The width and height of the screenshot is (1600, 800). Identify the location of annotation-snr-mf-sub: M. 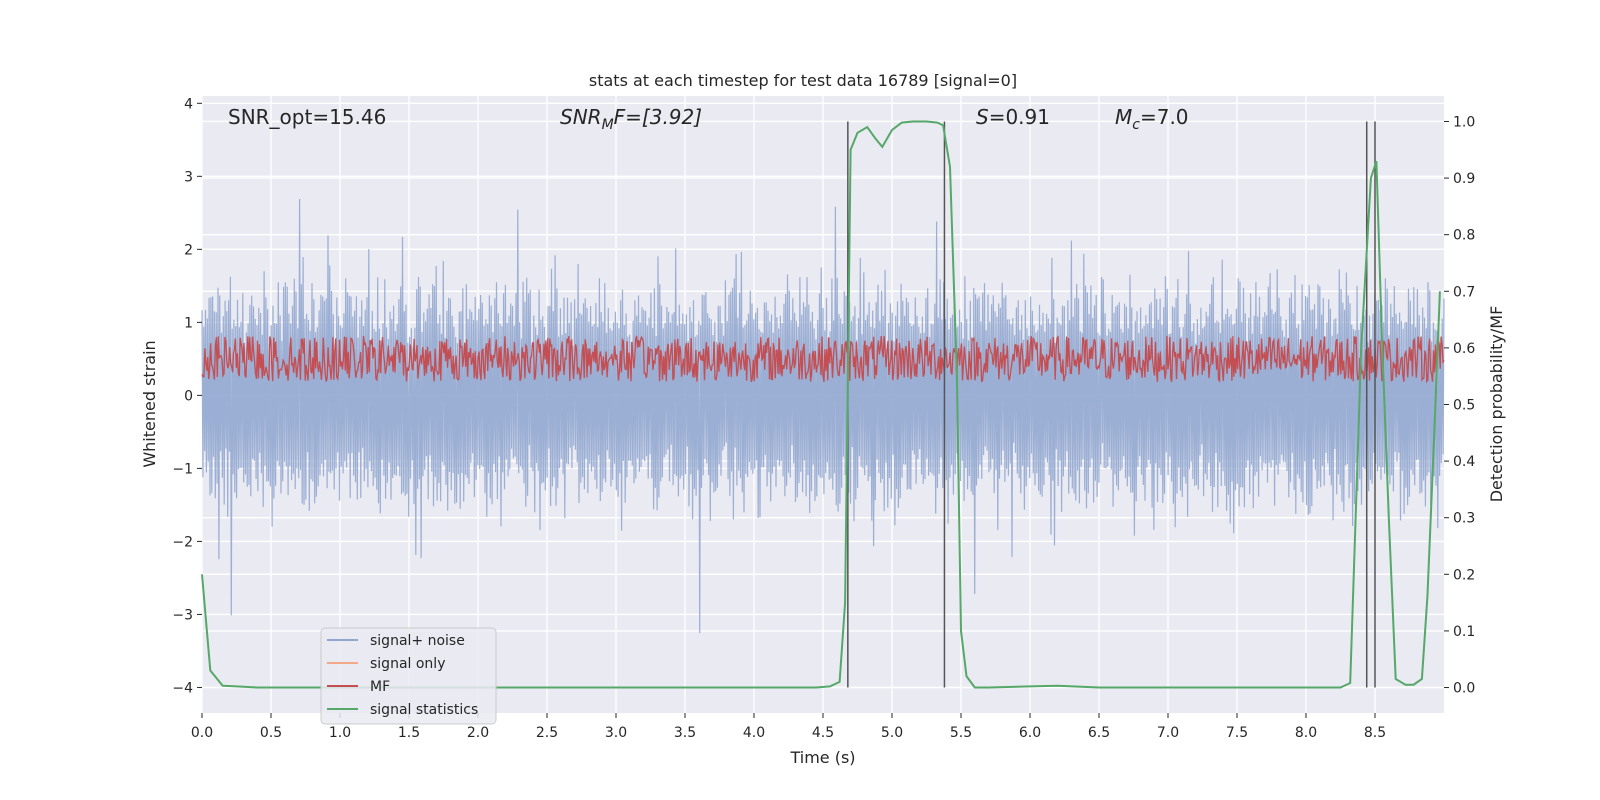
(608, 125).